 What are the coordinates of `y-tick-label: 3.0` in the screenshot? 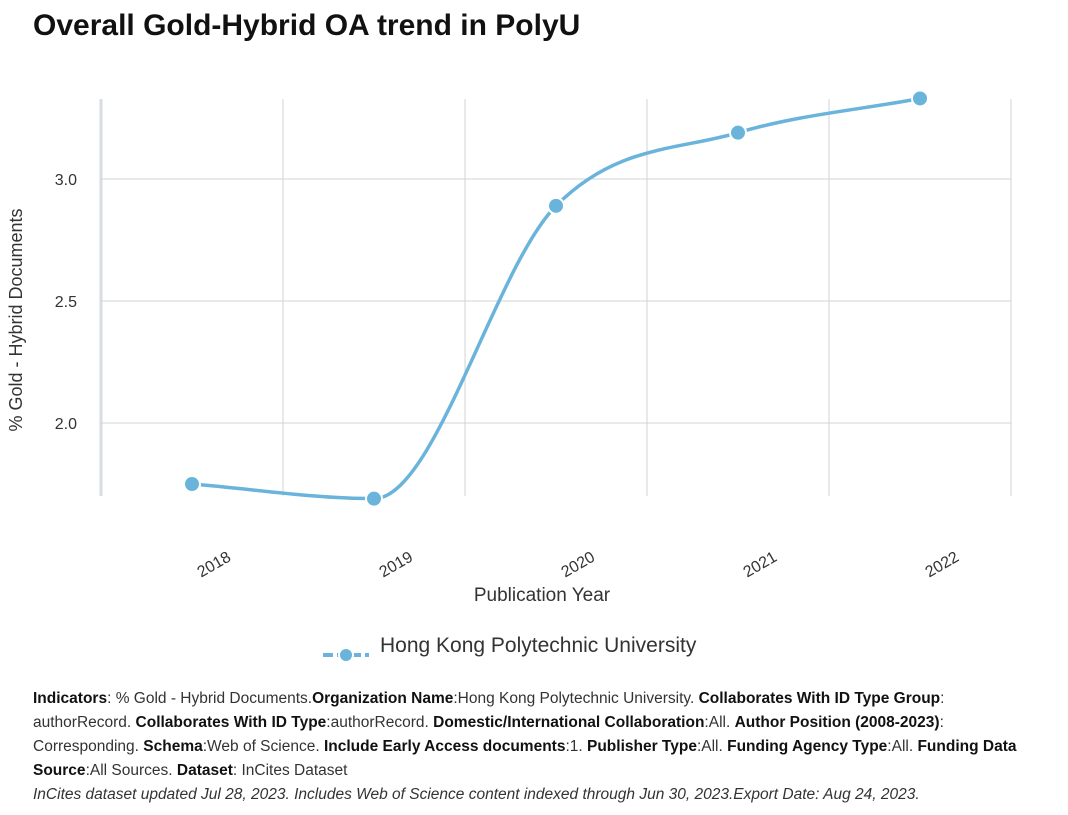 It's located at (66, 180).